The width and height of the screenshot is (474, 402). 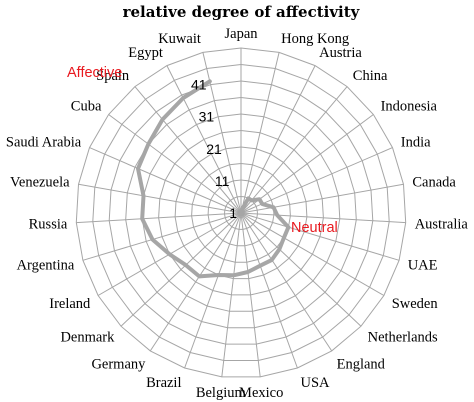 I want to click on category-label: Venezuela, so click(x=40, y=183).